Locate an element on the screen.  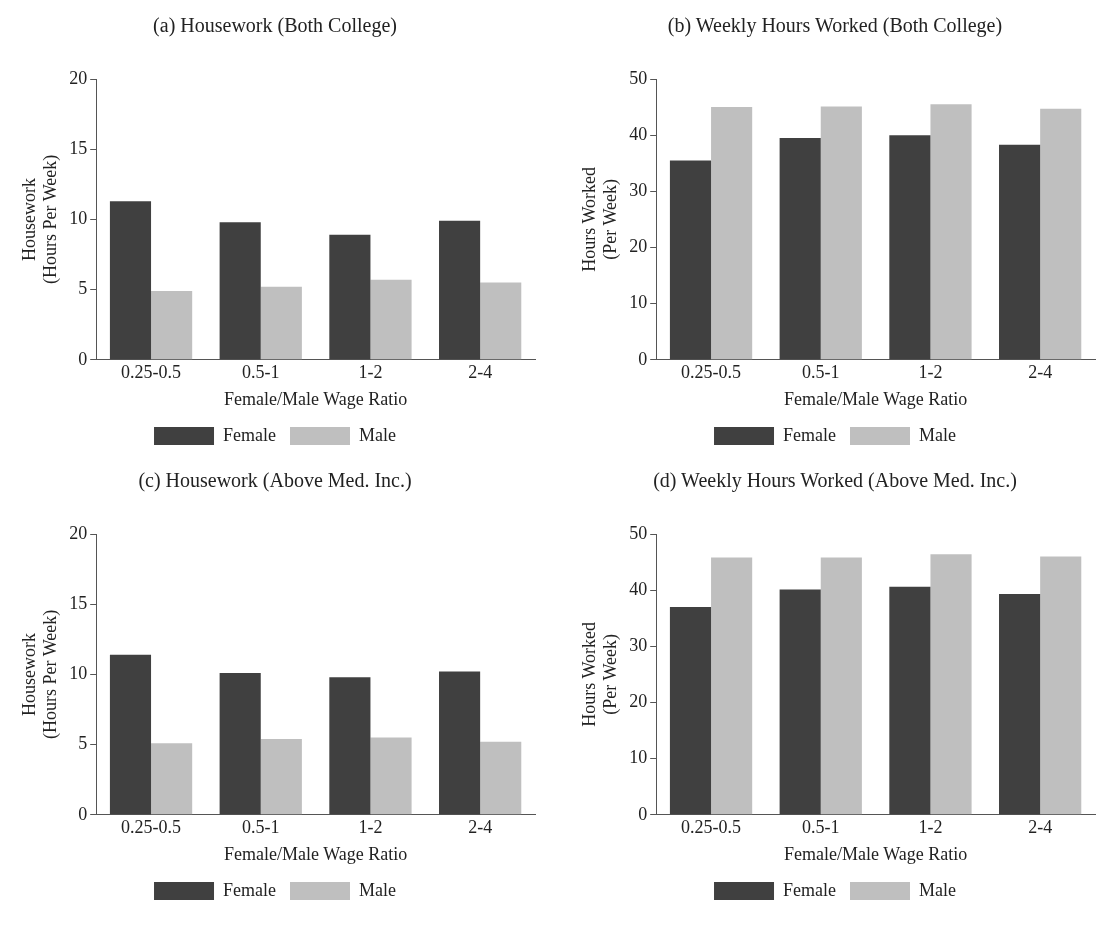
chart-title: (a) Housework (Both College) is located at coordinates (275, 26).